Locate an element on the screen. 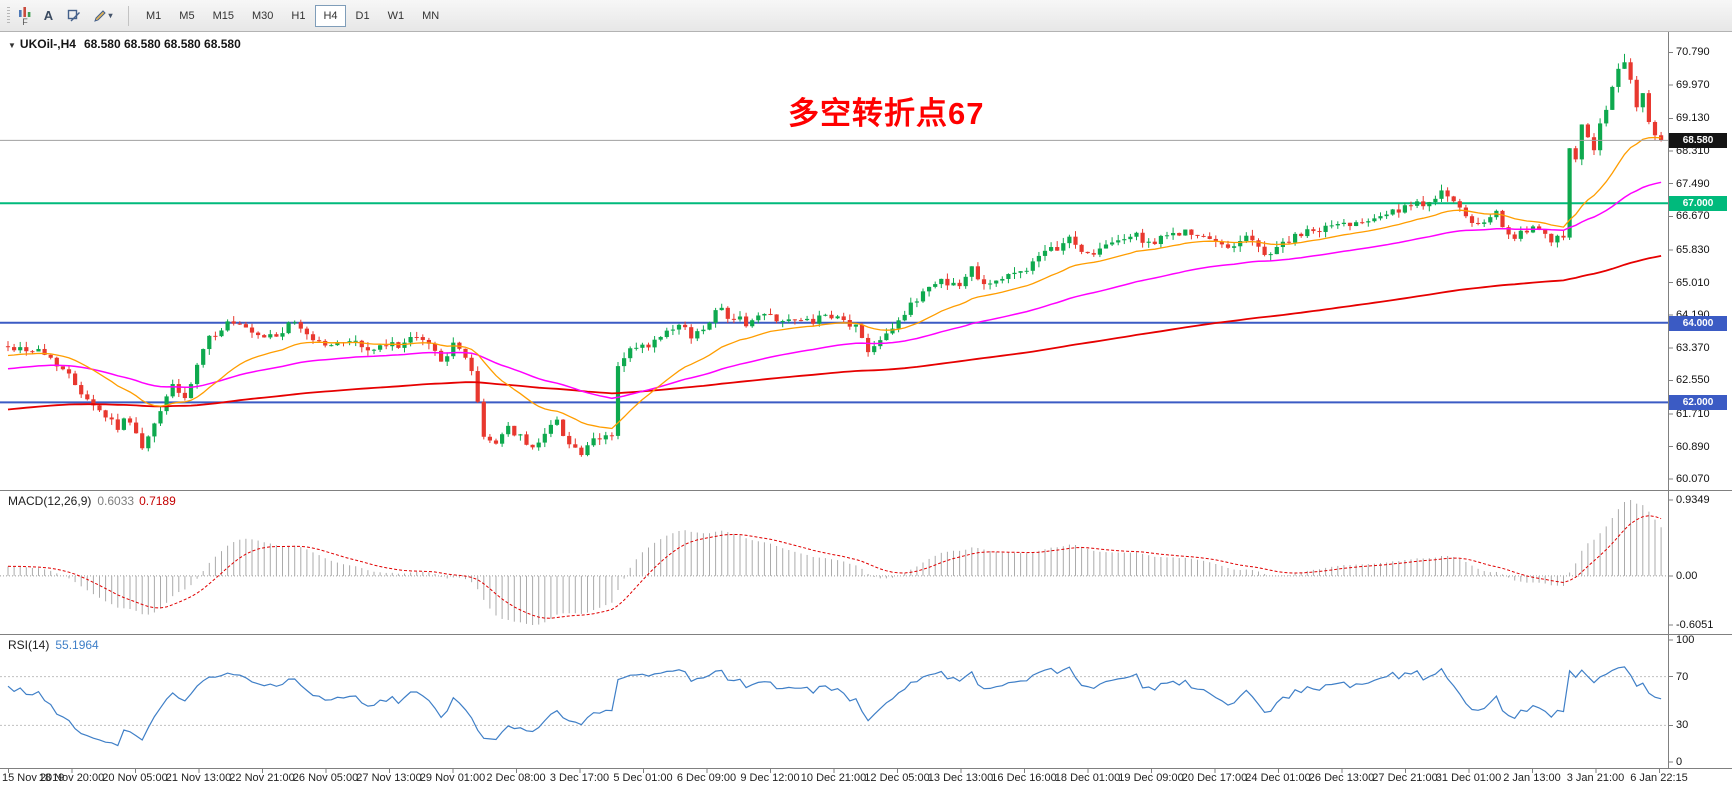  timeframe-h1-button: H1 is located at coordinates (298, 16).